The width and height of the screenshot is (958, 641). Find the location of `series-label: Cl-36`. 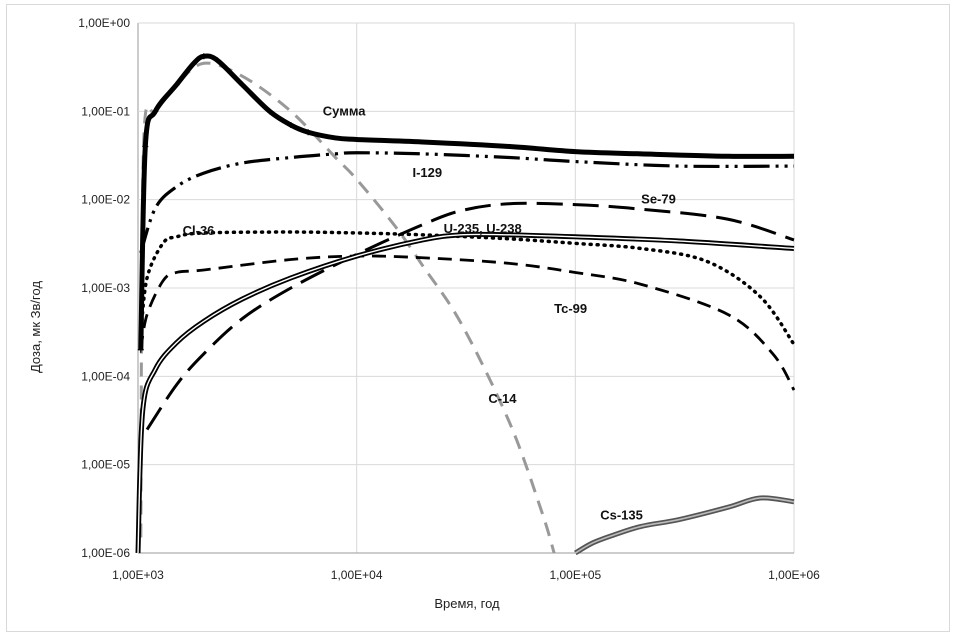

series-label: Cl-36 is located at coordinates (199, 230).